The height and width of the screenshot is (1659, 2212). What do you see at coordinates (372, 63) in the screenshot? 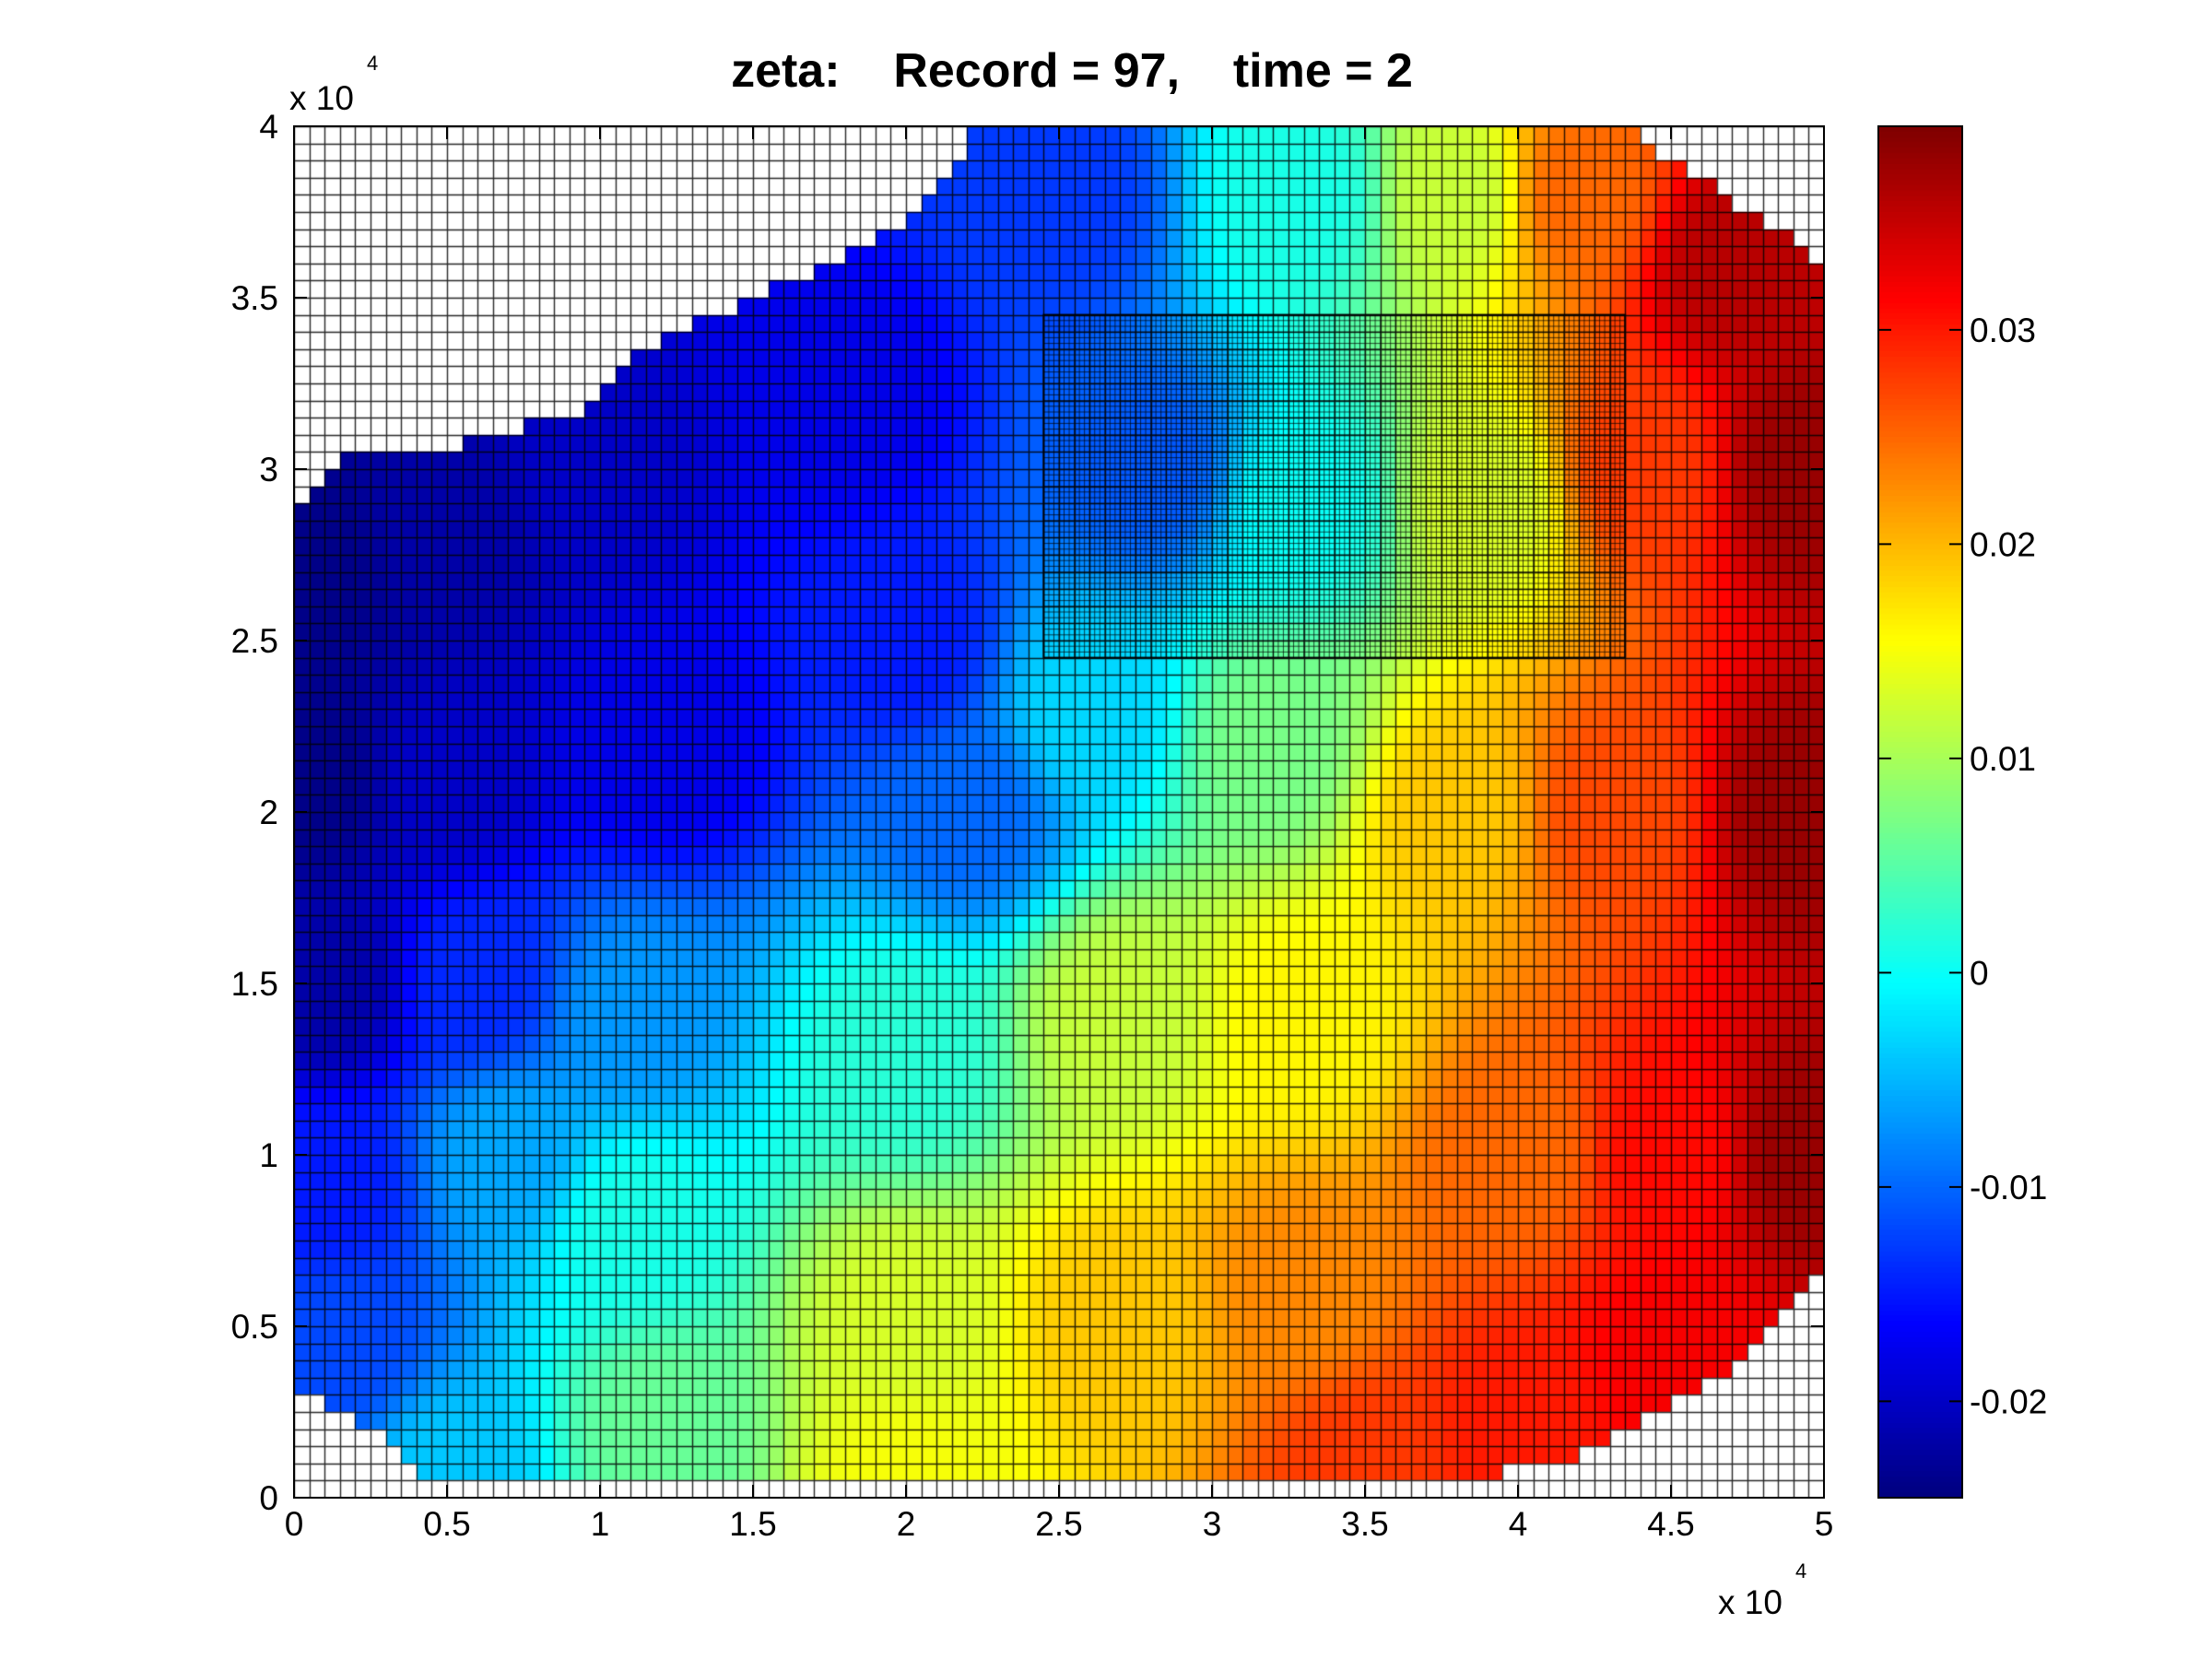
I see `y-multiplier-exponent: 4` at bounding box center [372, 63].